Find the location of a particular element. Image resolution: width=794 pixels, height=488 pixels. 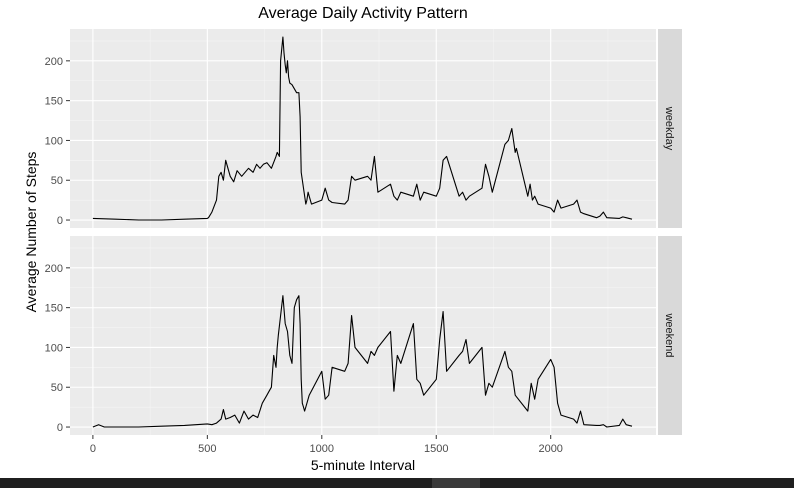

facet-strip-label: weekday is located at coordinates (669, 128).